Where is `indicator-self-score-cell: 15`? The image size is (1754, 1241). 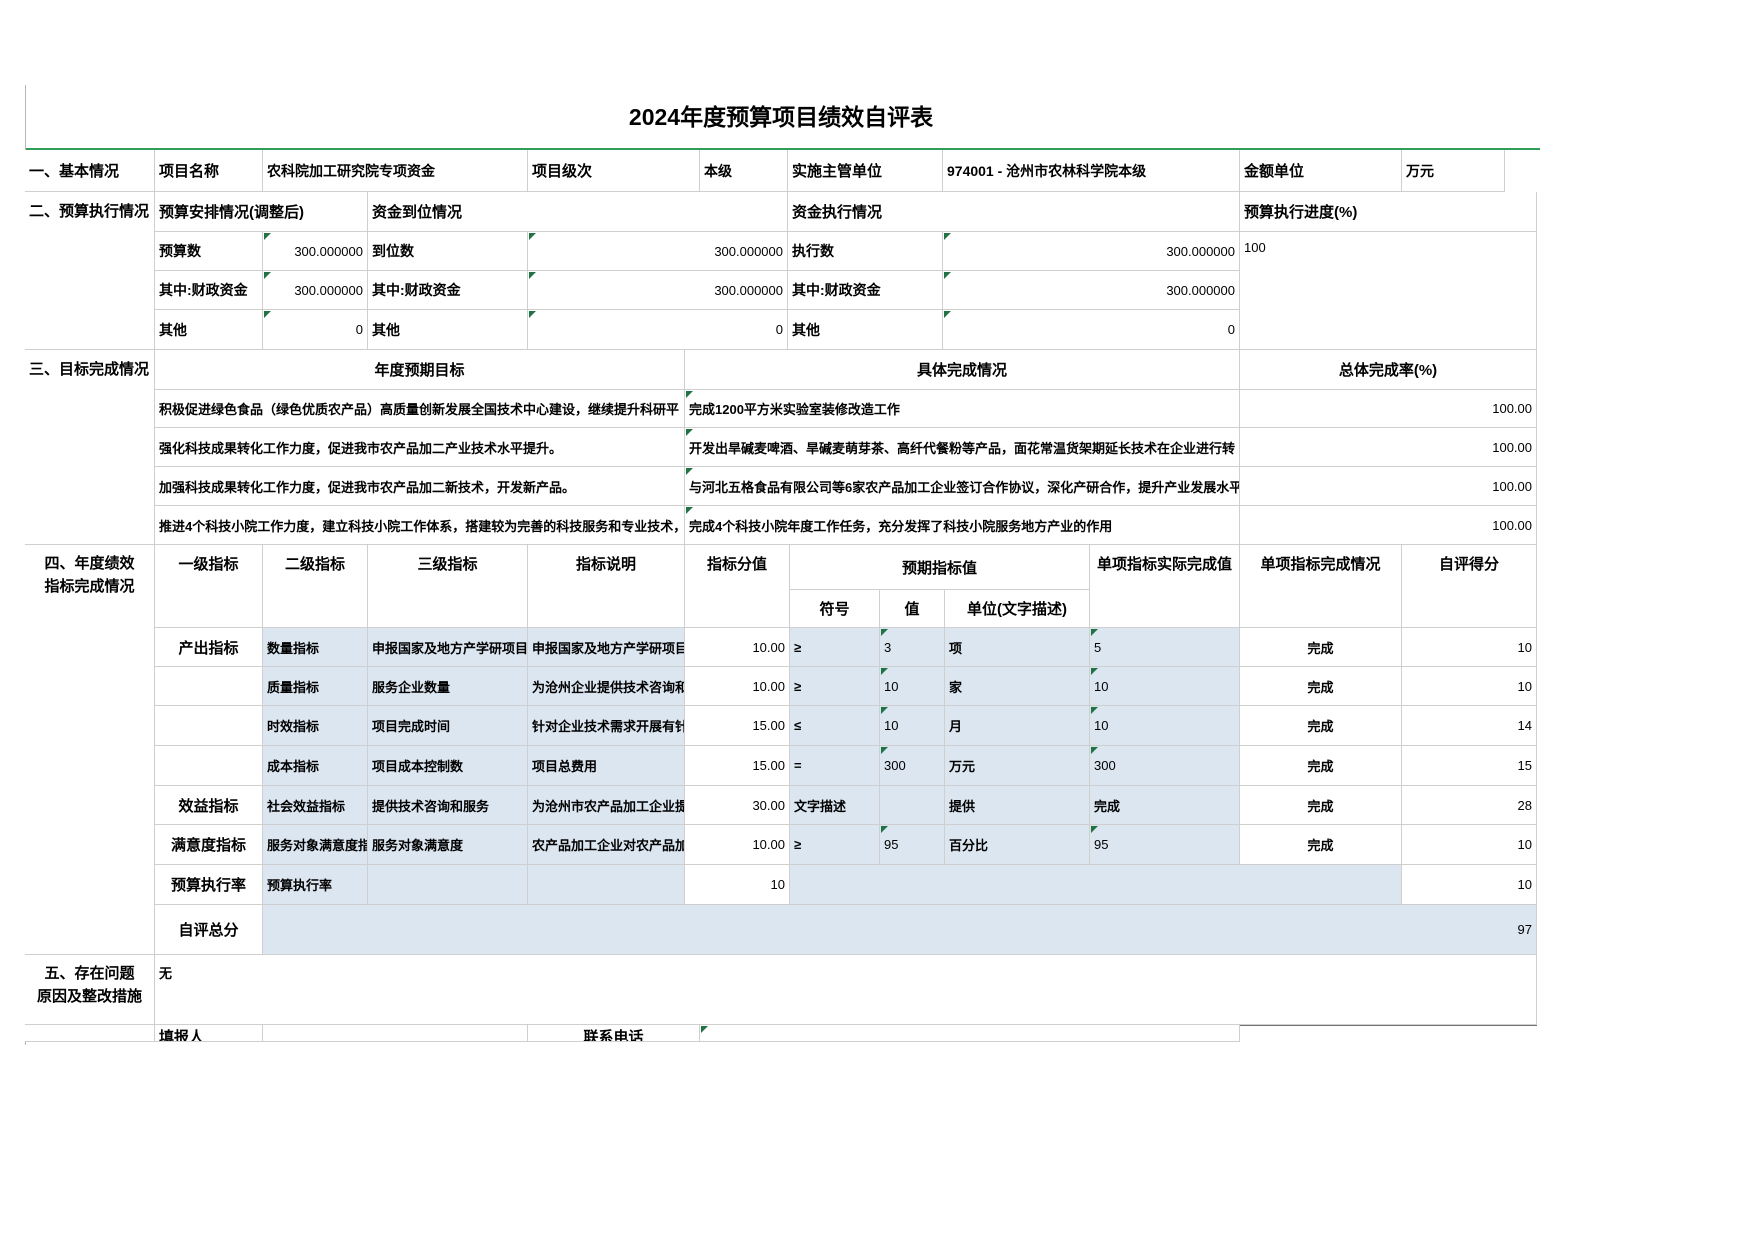 indicator-self-score-cell: 15 is located at coordinates (1469, 766).